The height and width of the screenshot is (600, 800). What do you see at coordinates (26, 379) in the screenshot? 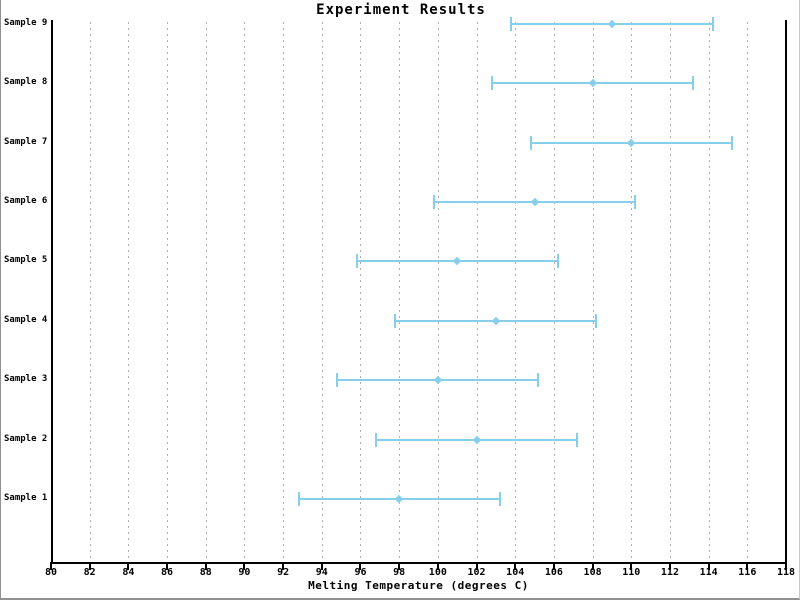
I see `y-axis-label-sample-3: Sample 3` at bounding box center [26, 379].